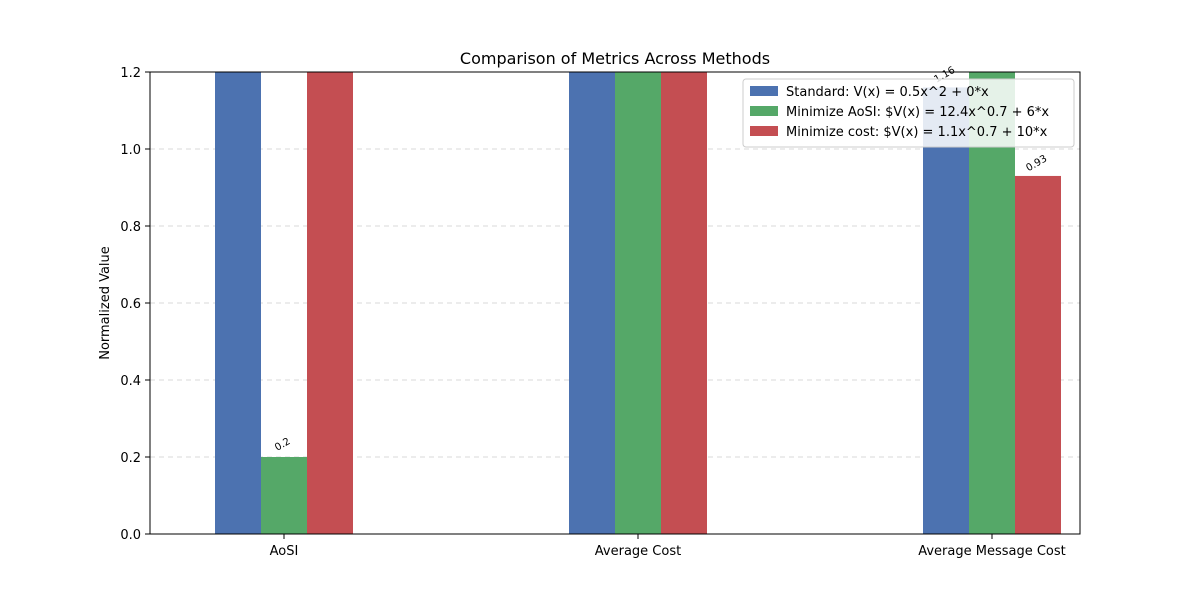 This screenshot has width=1200, height=600. What do you see at coordinates (282, 444) in the screenshot?
I see `data-label: 0.2` at bounding box center [282, 444].